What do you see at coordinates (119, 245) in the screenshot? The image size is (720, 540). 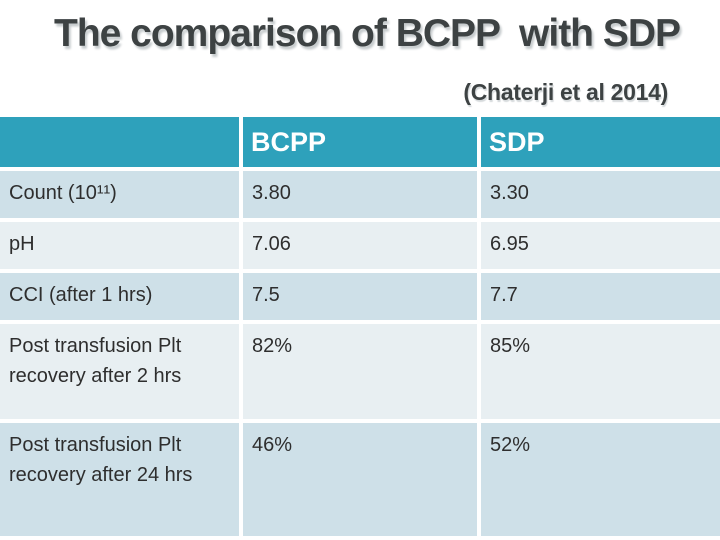 I see `row-label-ph: pH` at bounding box center [119, 245].